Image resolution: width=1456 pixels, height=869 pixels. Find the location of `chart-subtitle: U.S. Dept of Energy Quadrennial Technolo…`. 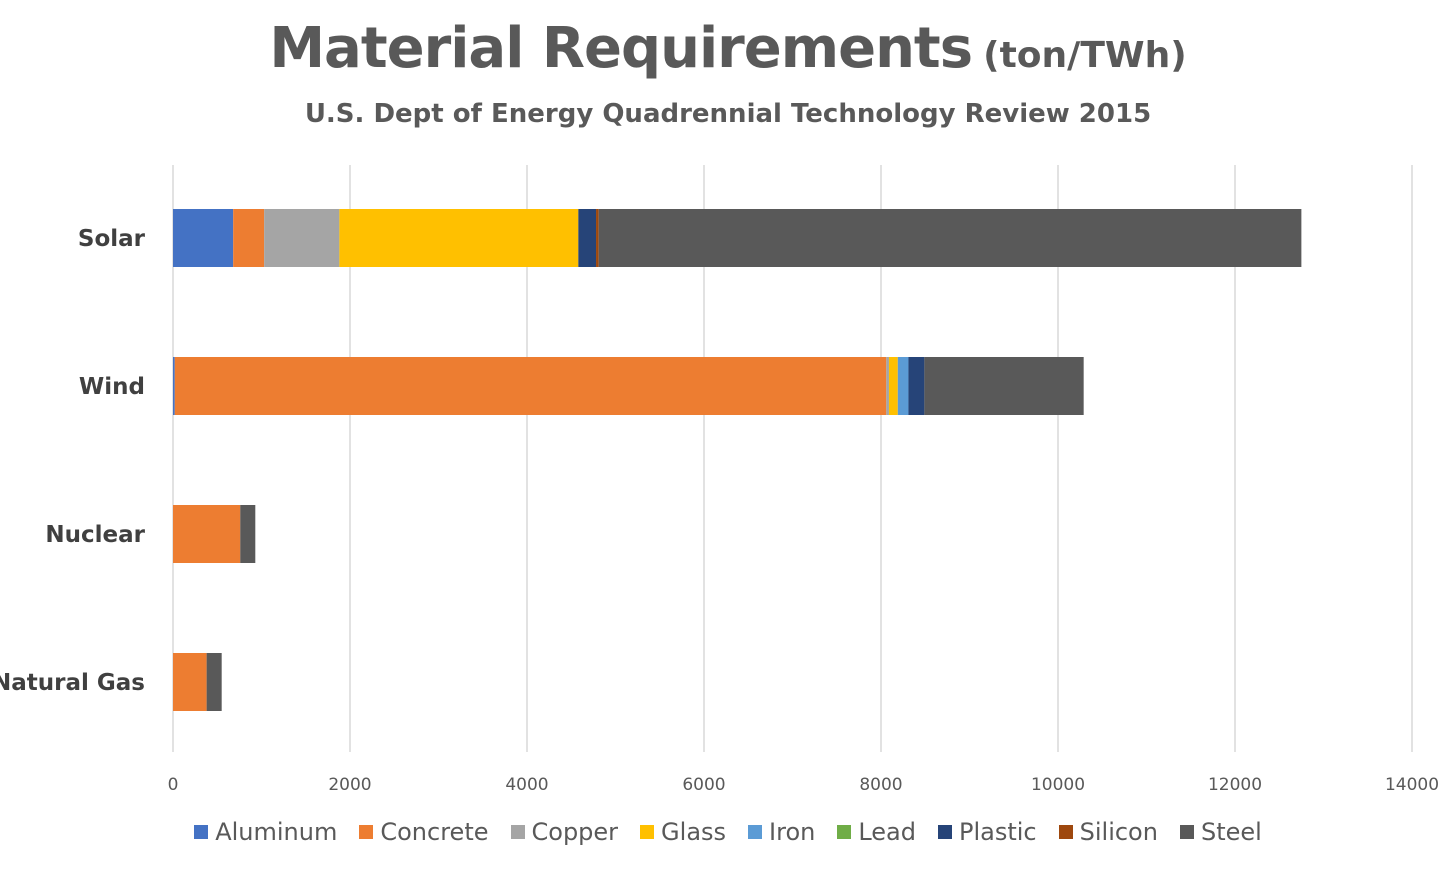

chart-subtitle: U.S. Dept of Energy Quadrennial Technolo… is located at coordinates (728, 114).